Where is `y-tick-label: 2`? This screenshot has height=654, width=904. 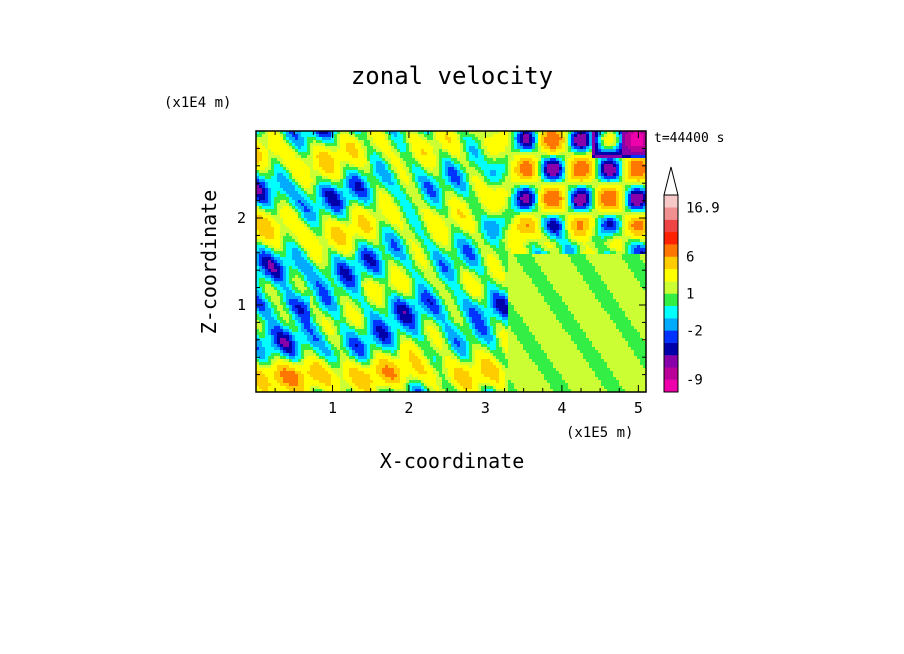 y-tick-label: 2 is located at coordinates (241, 218).